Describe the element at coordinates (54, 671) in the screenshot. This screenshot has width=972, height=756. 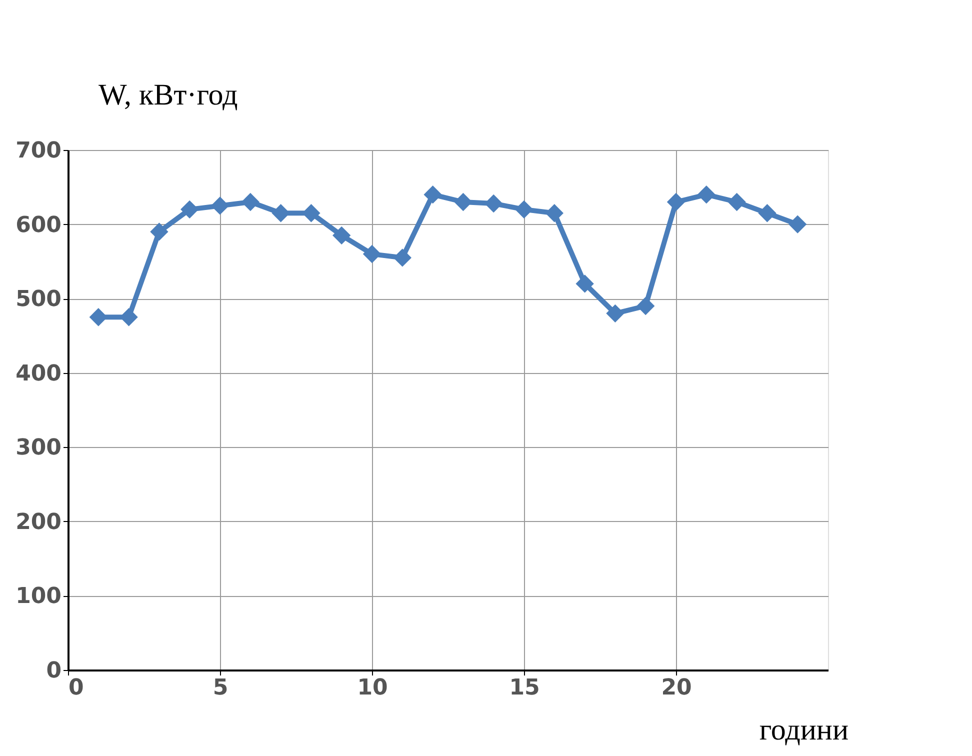
I see `y-tick-label: 0` at that location.